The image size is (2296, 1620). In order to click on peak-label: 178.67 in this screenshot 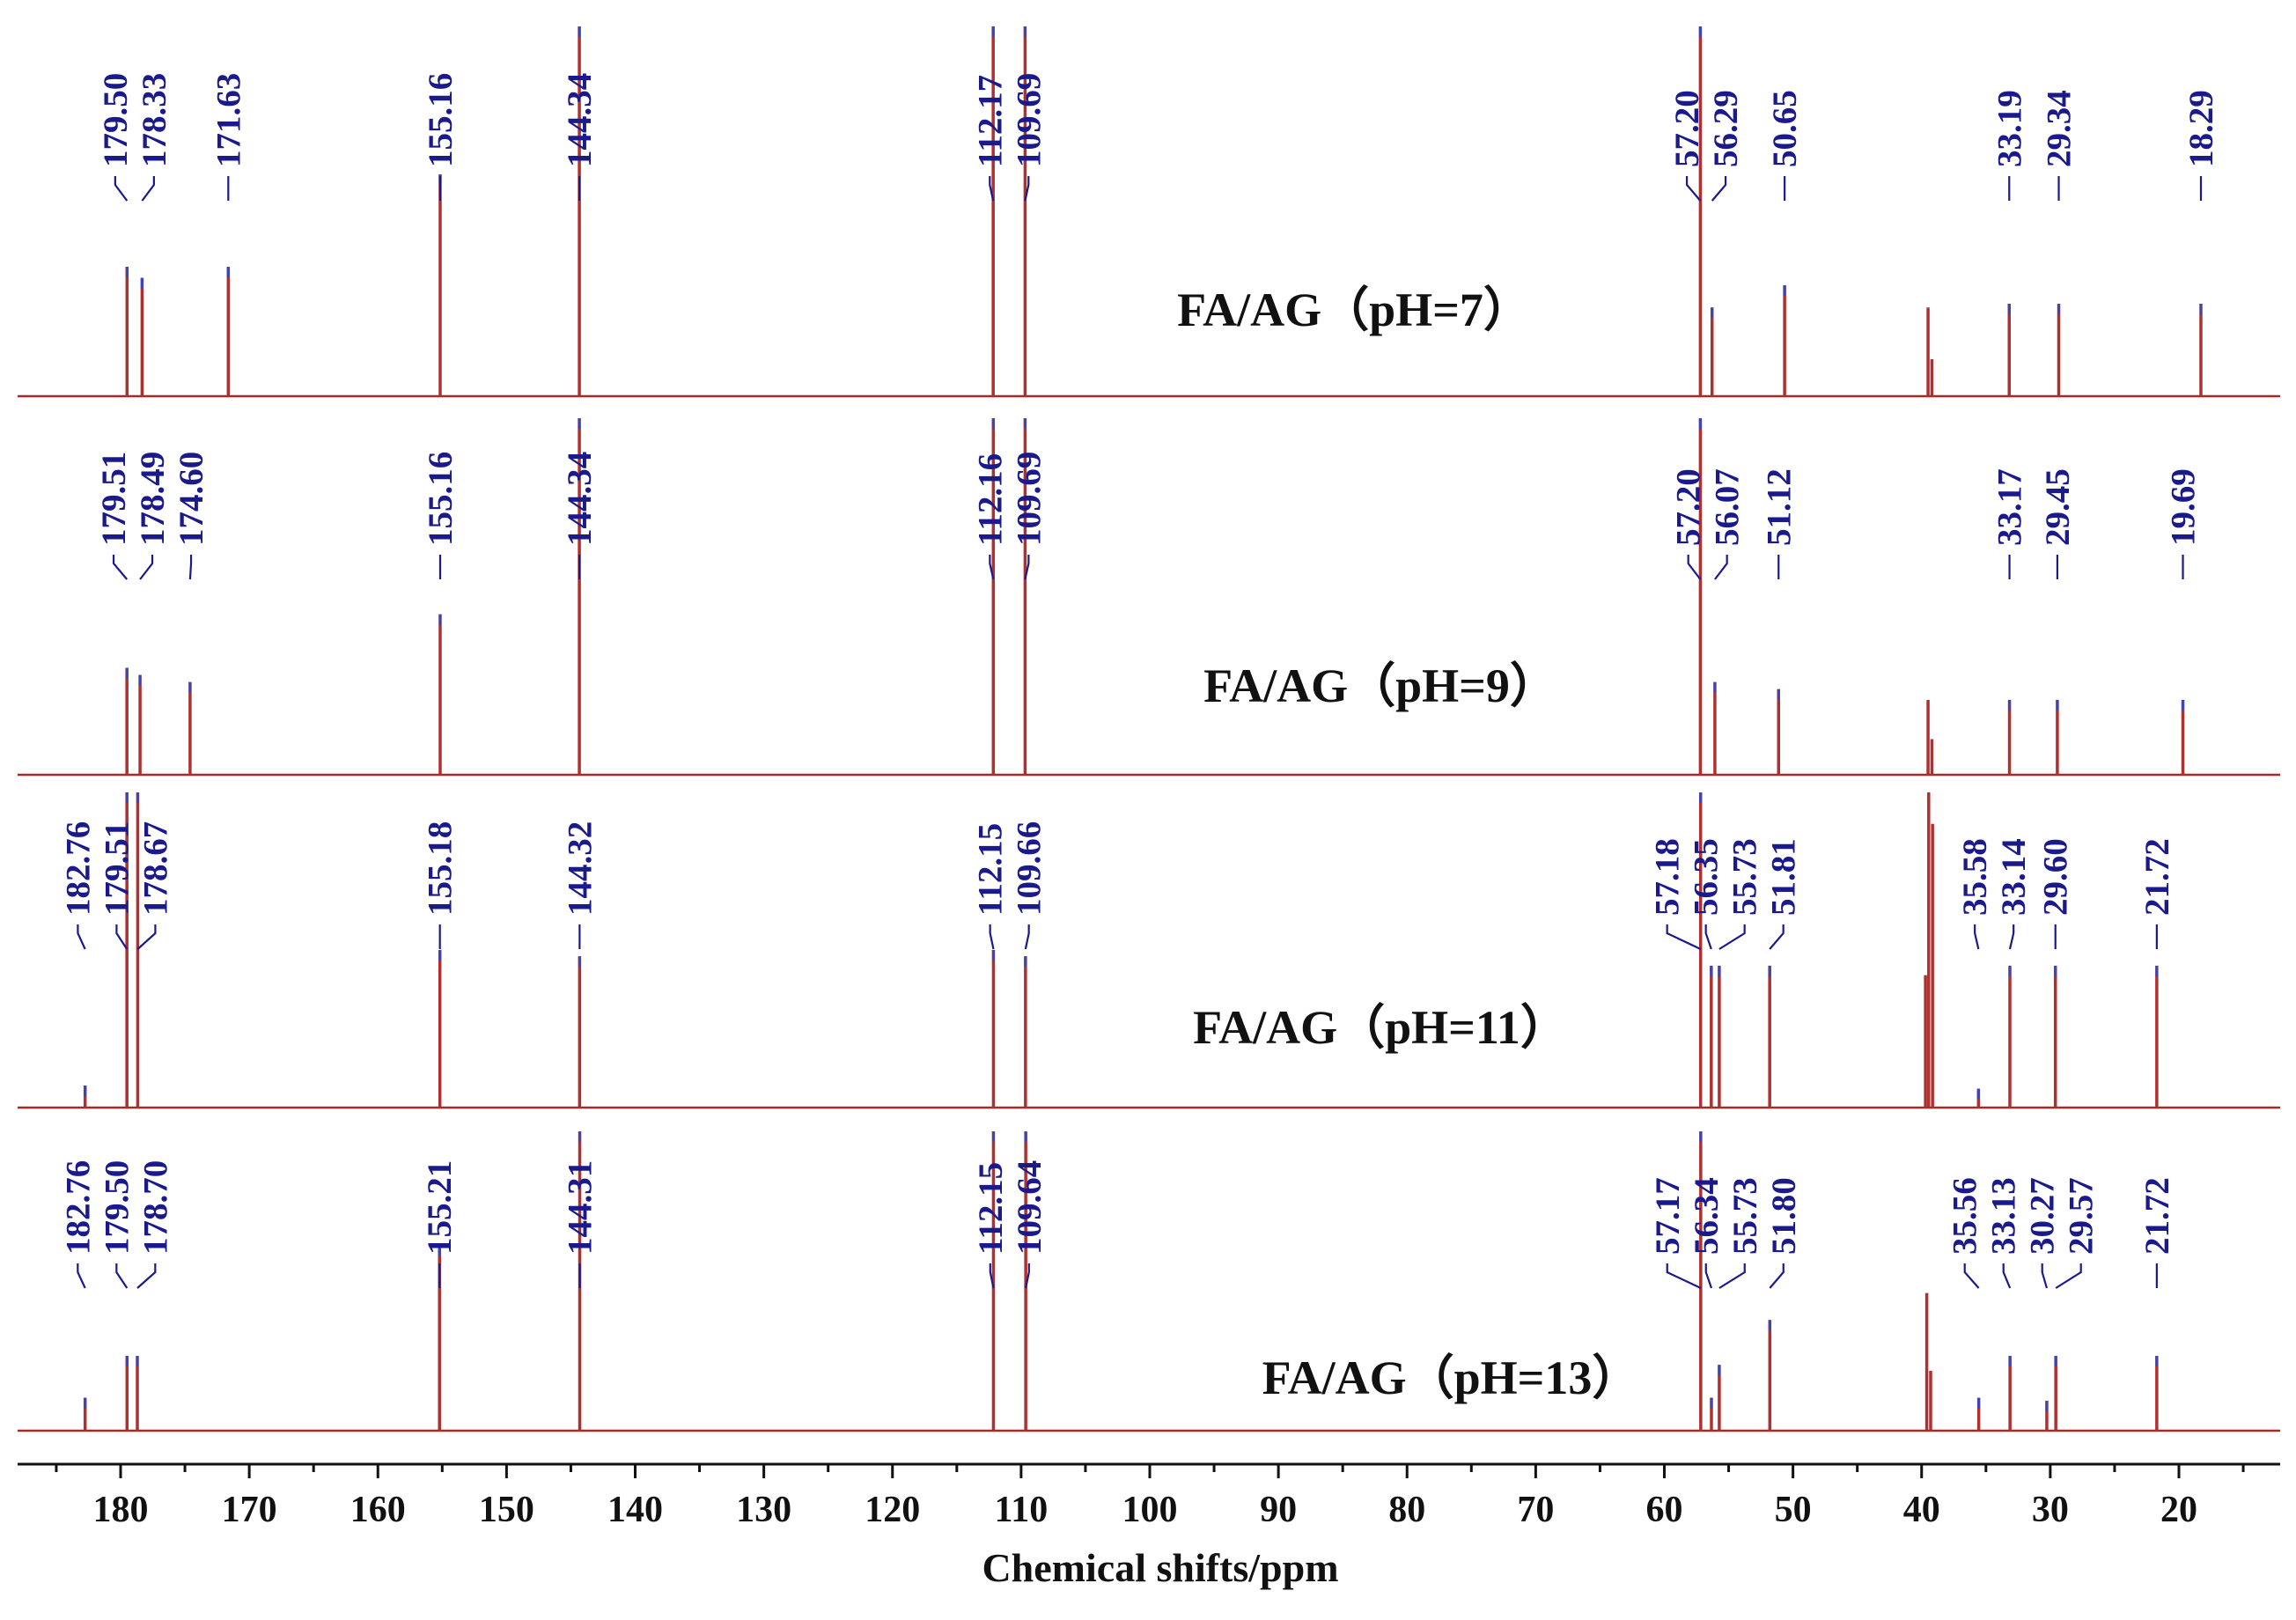, I will do `click(155, 868)`.